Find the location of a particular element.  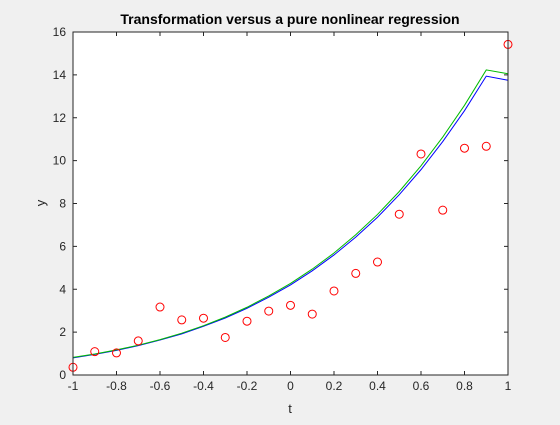

x-tick-label: 1 is located at coordinates (508, 386).